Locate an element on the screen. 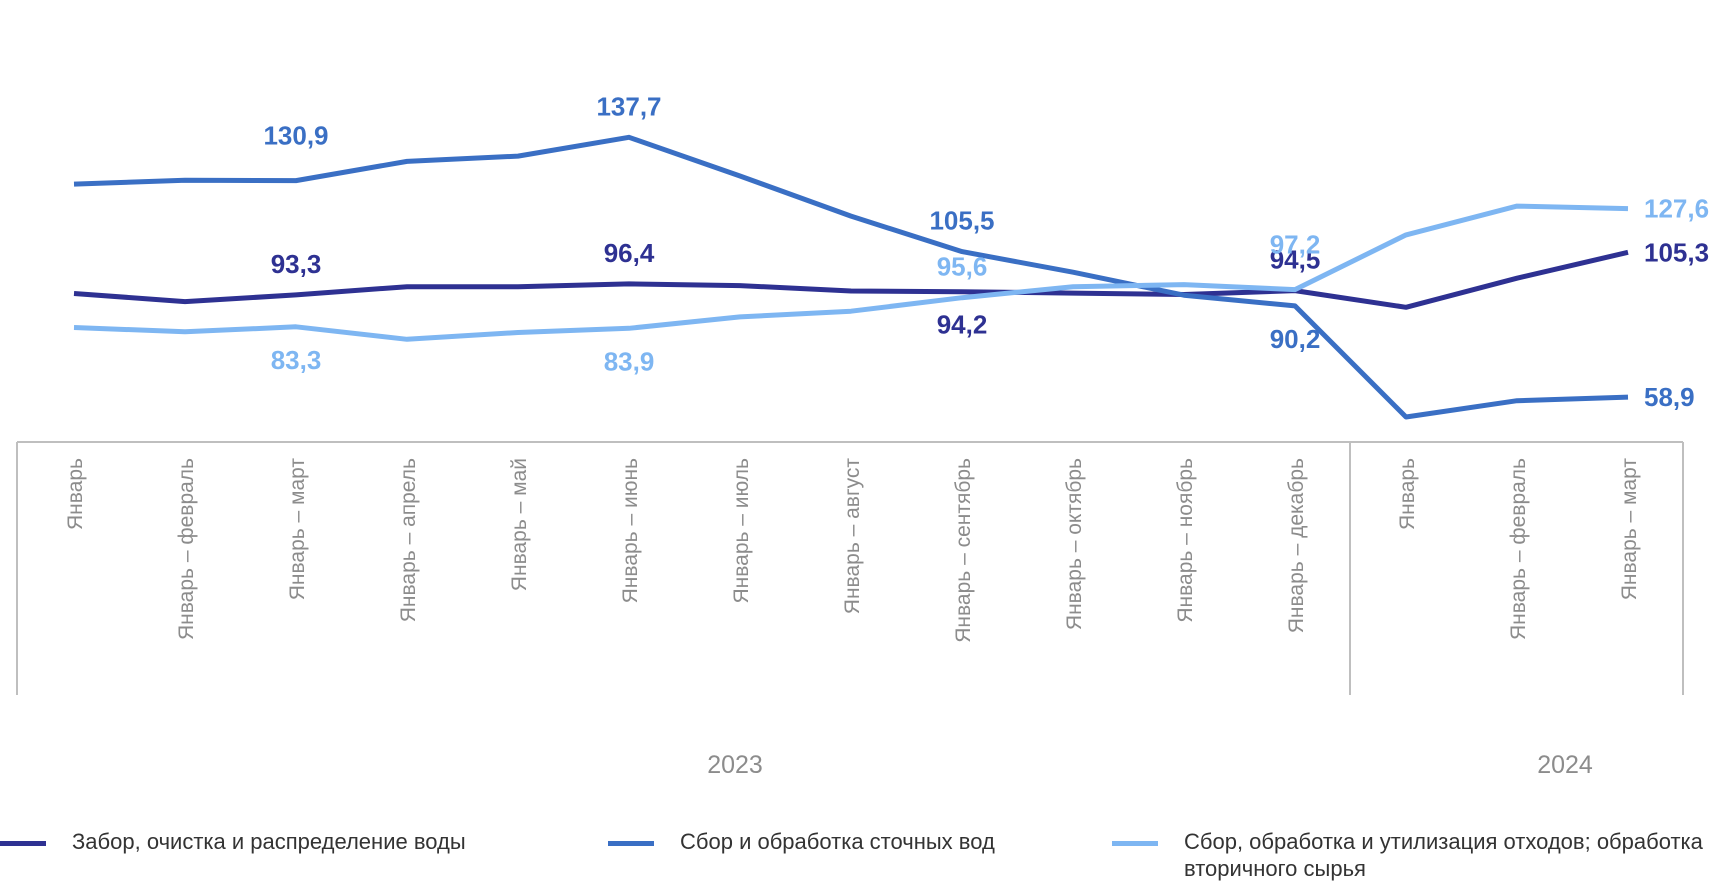 The height and width of the screenshot is (890, 1719). category-tick-label-11: Январь – декабрь is located at coordinates (1296, 545).